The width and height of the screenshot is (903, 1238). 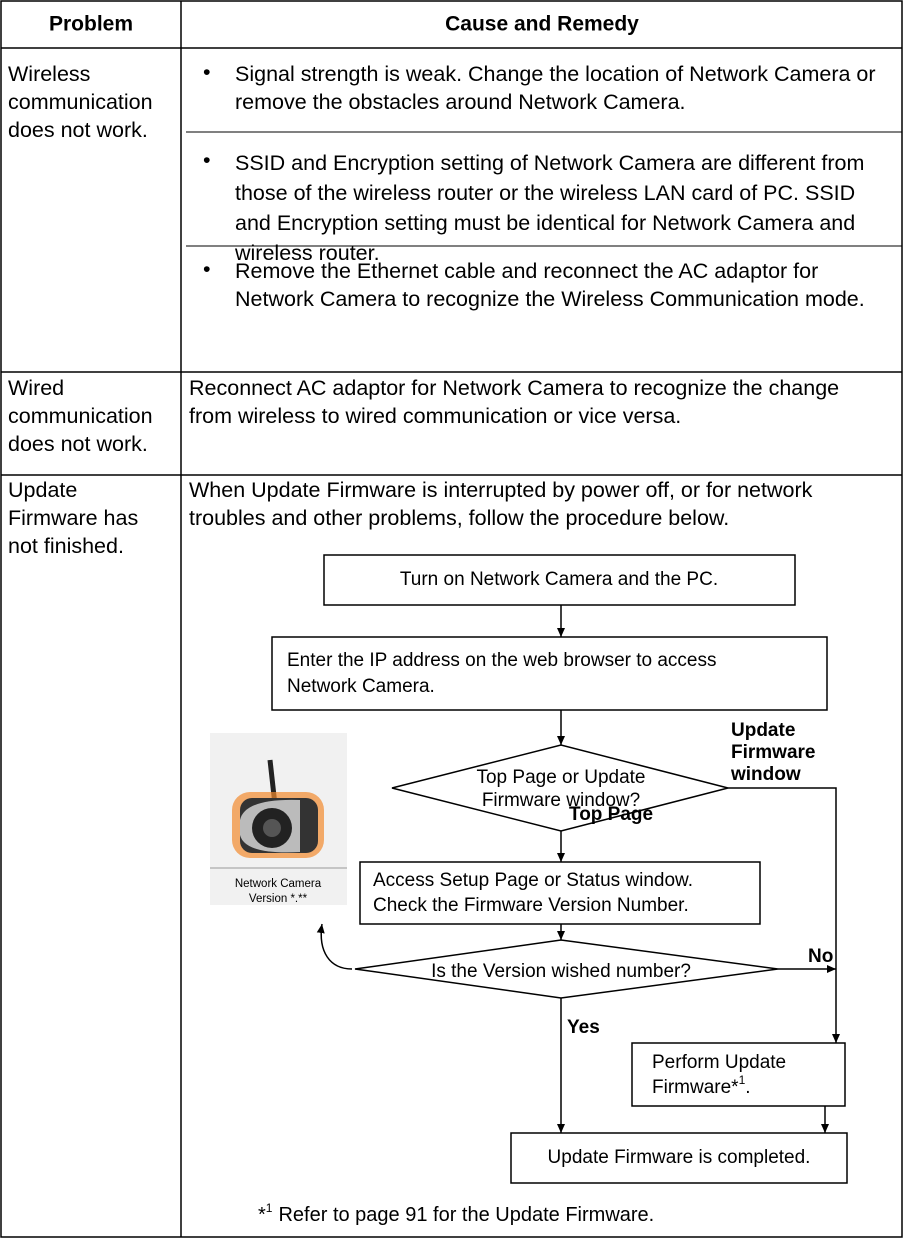 I want to click on flow-perform: Perform Update, so click(x=719, y=1062).